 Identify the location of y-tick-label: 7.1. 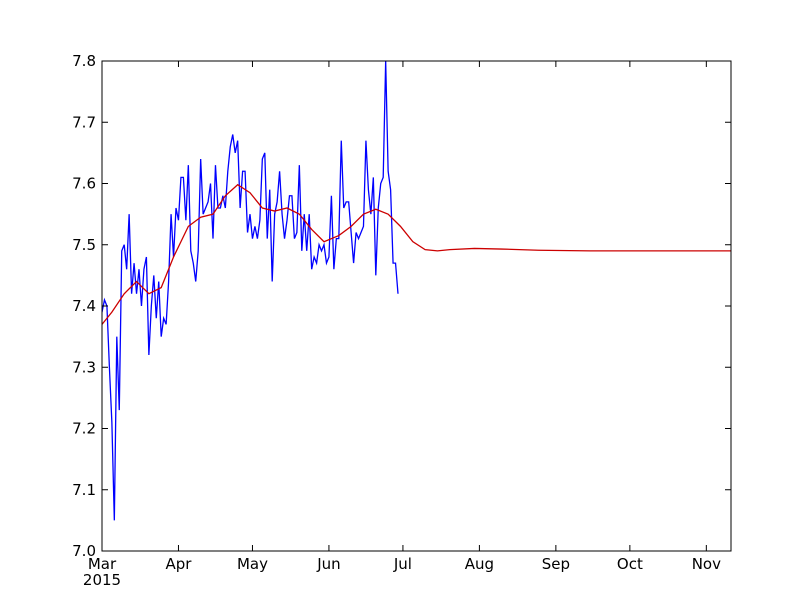
(84, 490).